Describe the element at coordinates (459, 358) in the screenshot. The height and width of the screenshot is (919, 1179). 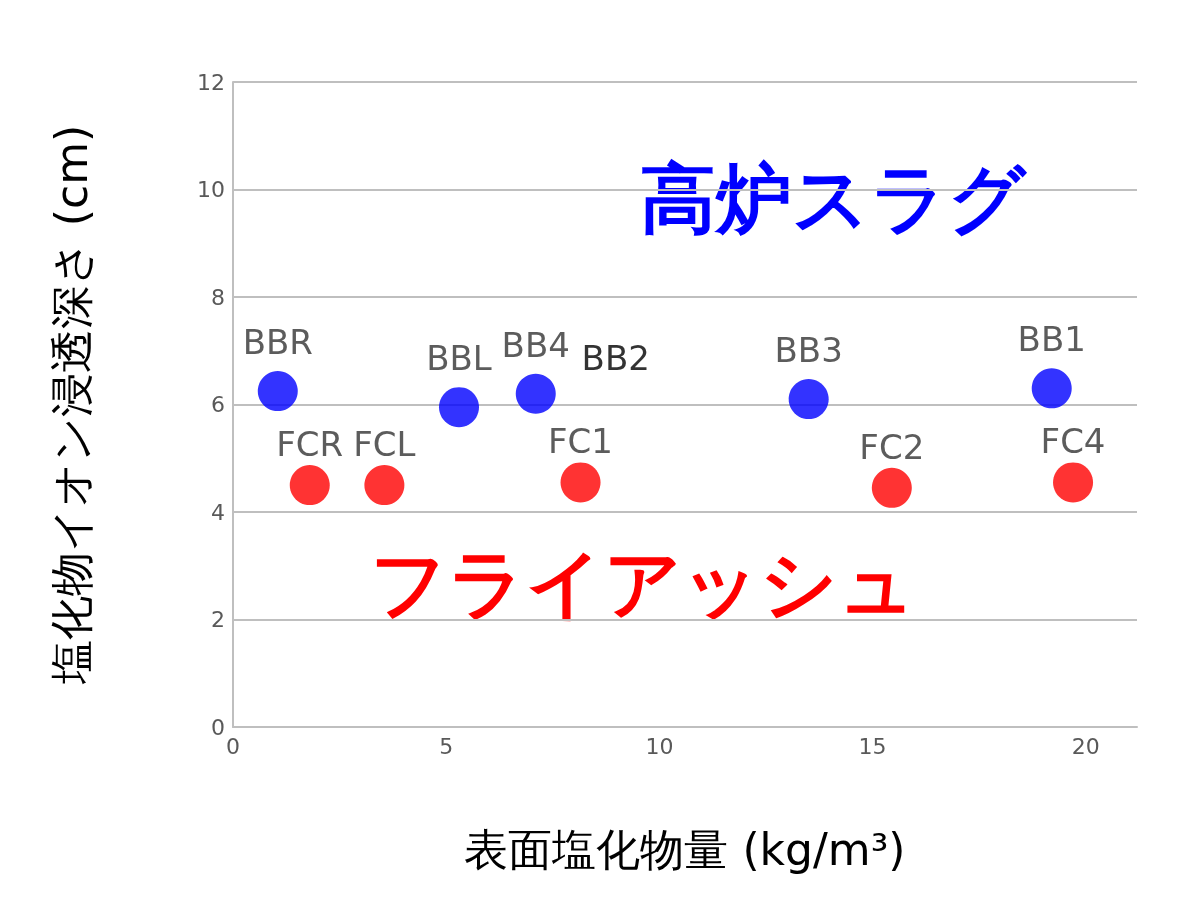
I see `data-label: BBL` at that location.